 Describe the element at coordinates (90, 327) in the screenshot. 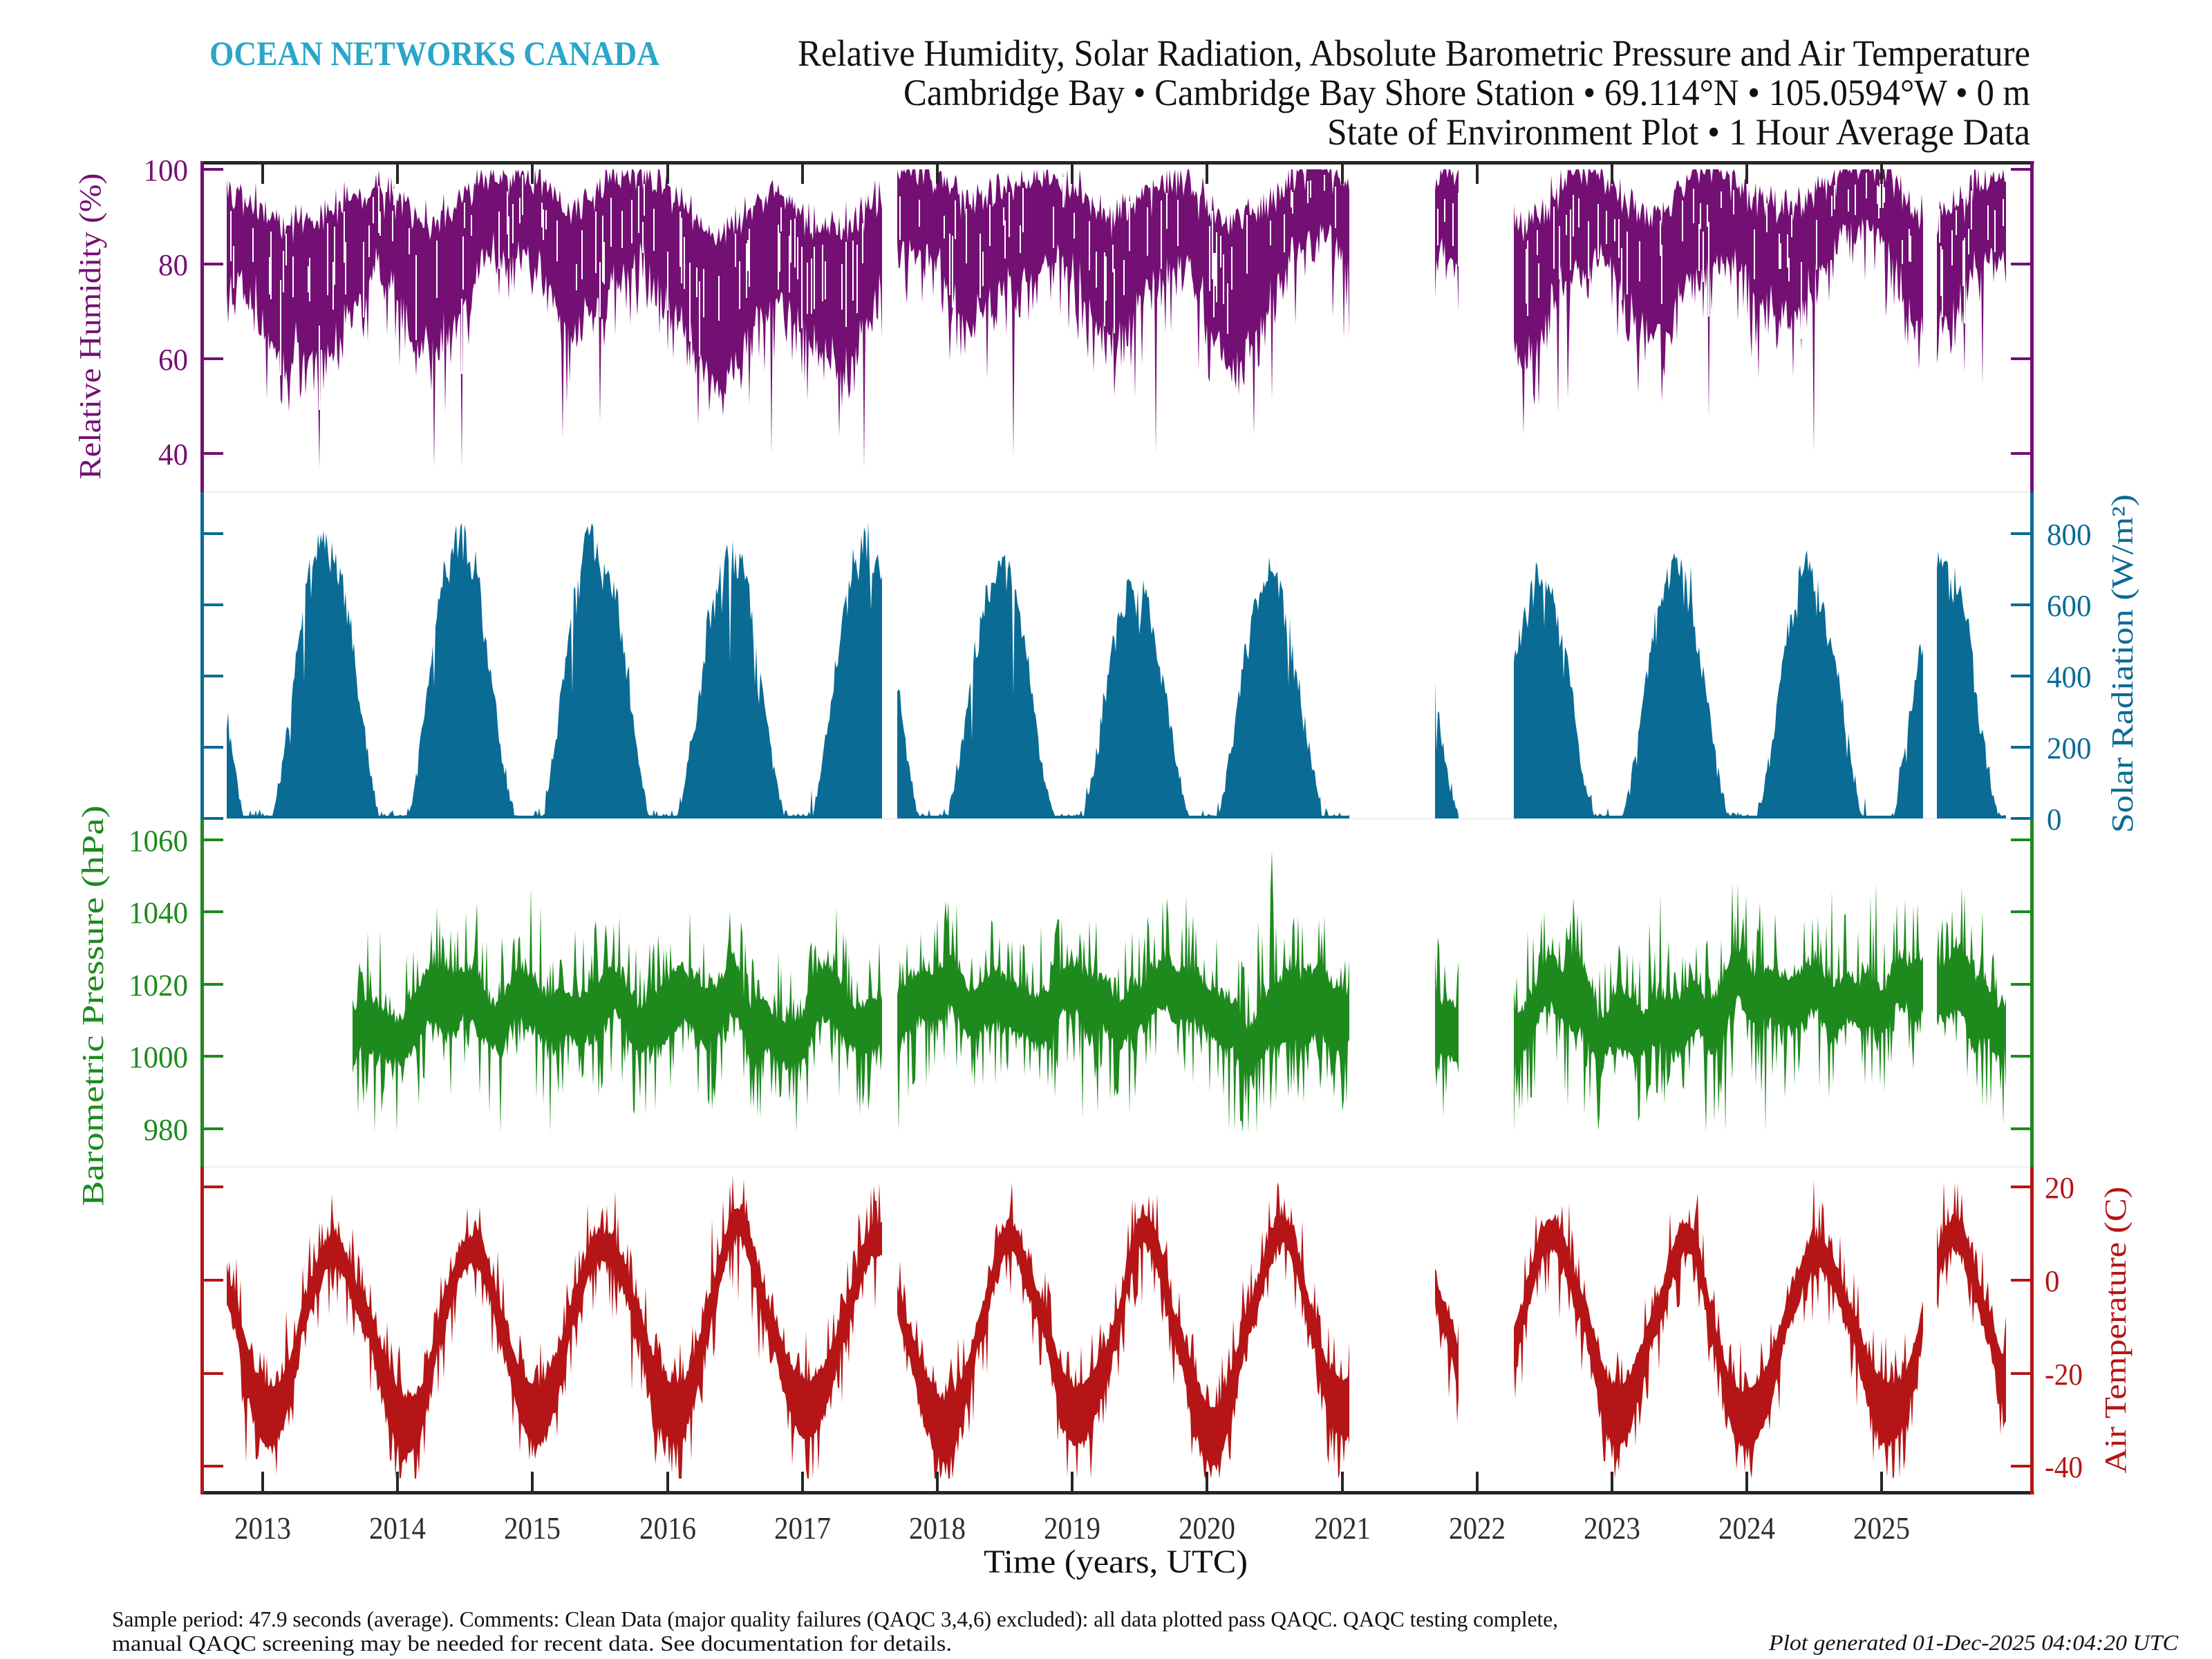

I see `svg-text: Relative Humidity (%)` at that location.